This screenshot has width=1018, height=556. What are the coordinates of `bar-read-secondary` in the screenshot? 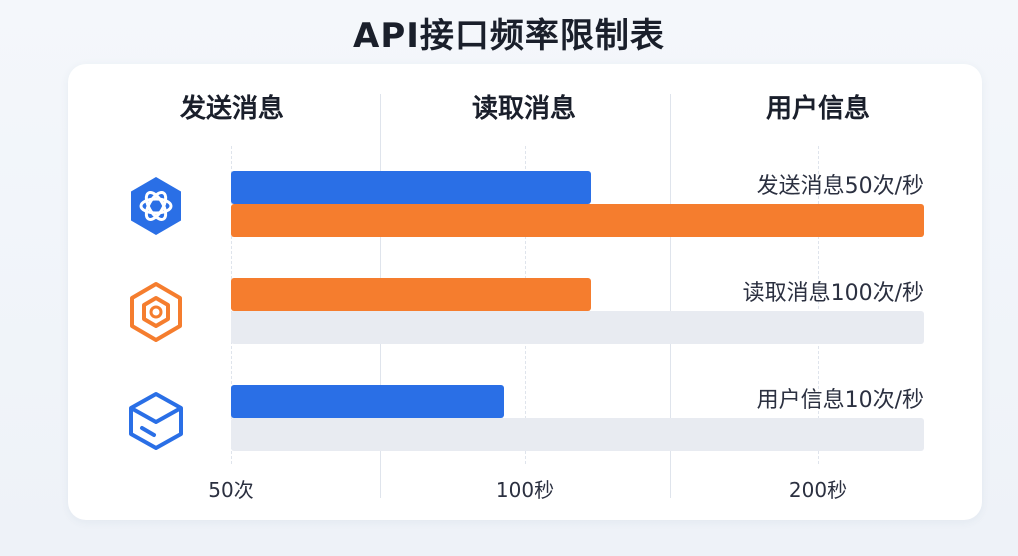 It's located at (577, 327).